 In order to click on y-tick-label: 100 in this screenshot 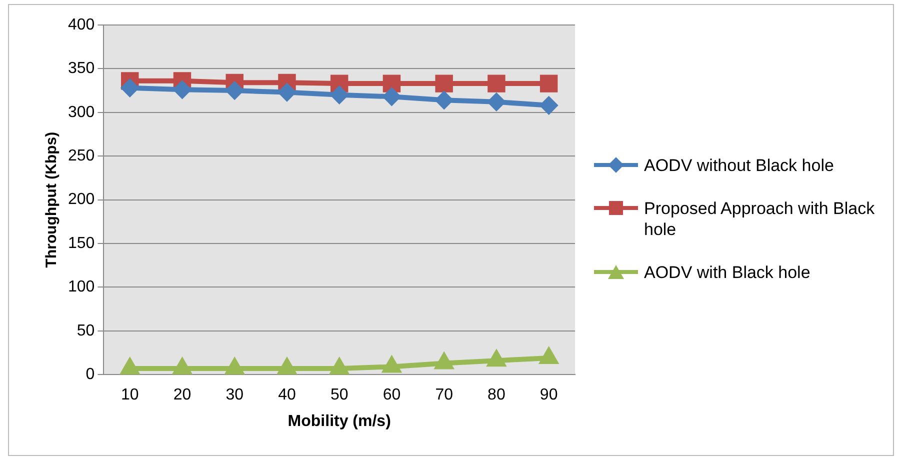, I will do `click(81, 287)`.